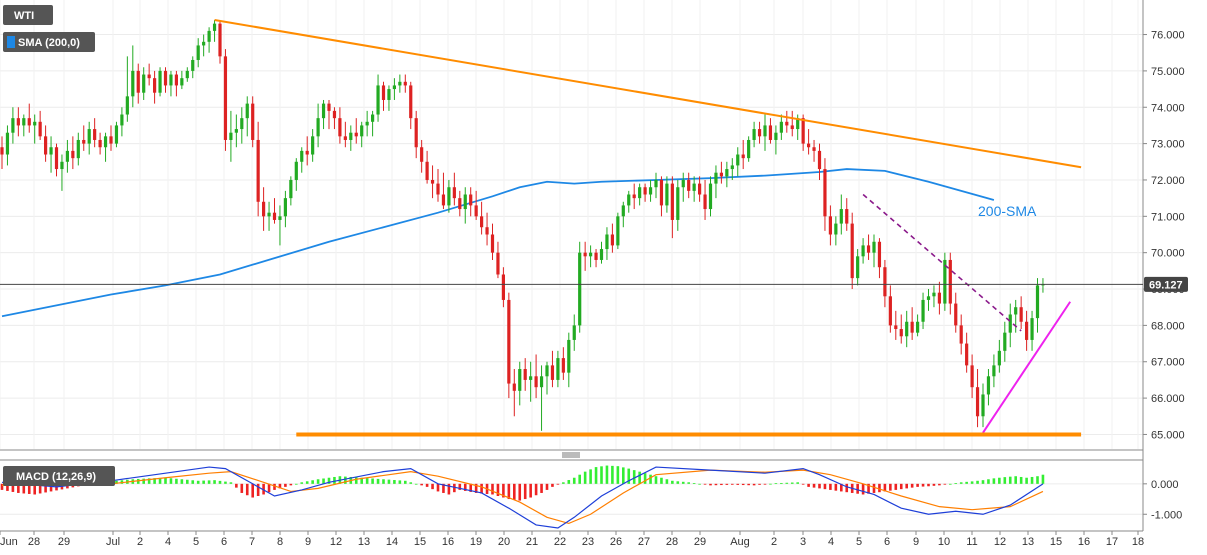 The width and height of the screenshot is (1207, 555). I want to click on y-tick-label: 72.000, so click(1168, 181).